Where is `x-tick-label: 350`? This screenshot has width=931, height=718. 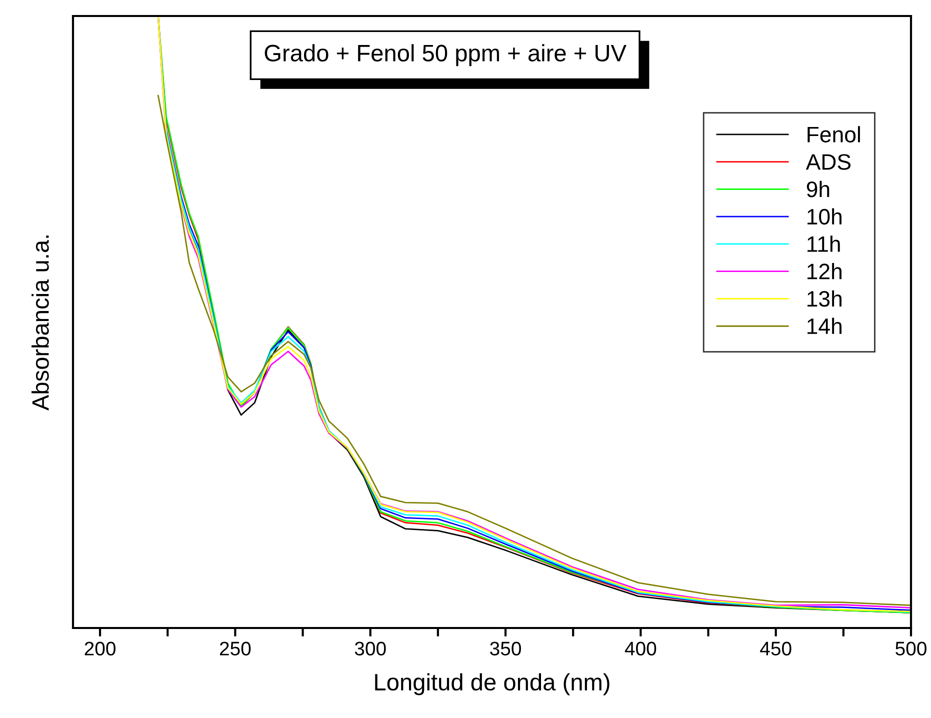
x-tick-label: 350 is located at coordinates (505, 649).